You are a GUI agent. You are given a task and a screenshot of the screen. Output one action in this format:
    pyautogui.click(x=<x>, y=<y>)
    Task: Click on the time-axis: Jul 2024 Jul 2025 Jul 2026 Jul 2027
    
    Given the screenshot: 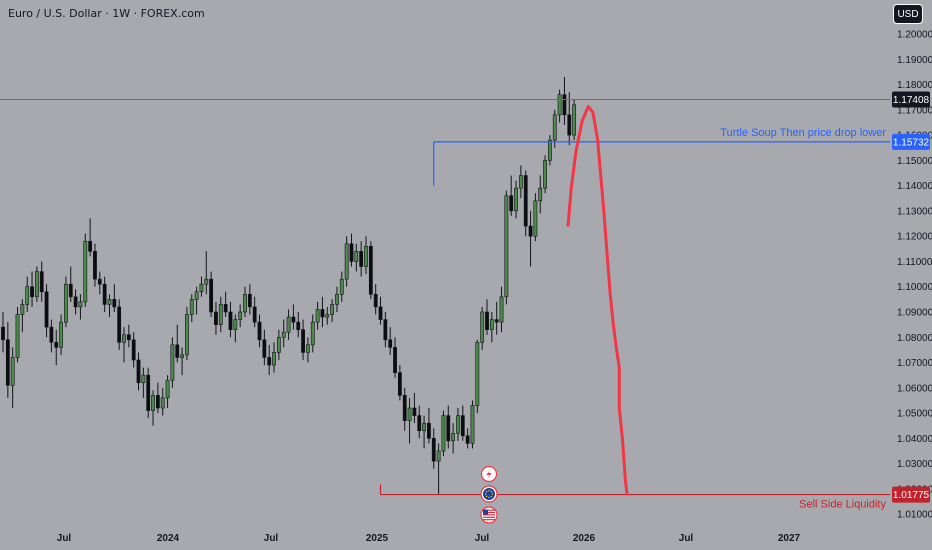 What is the action you would take?
    pyautogui.click(x=429, y=538)
    